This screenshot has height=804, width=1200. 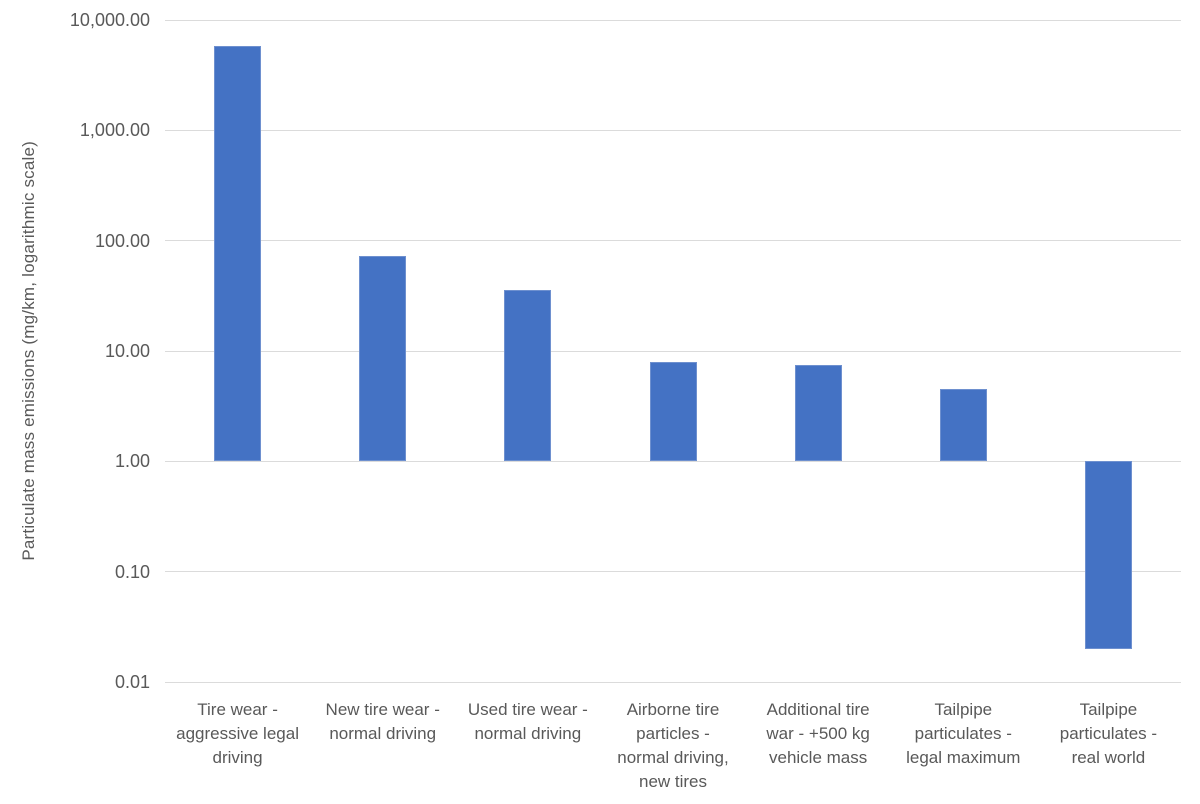 I want to click on y-tick-label: 1.00, so click(x=132, y=461).